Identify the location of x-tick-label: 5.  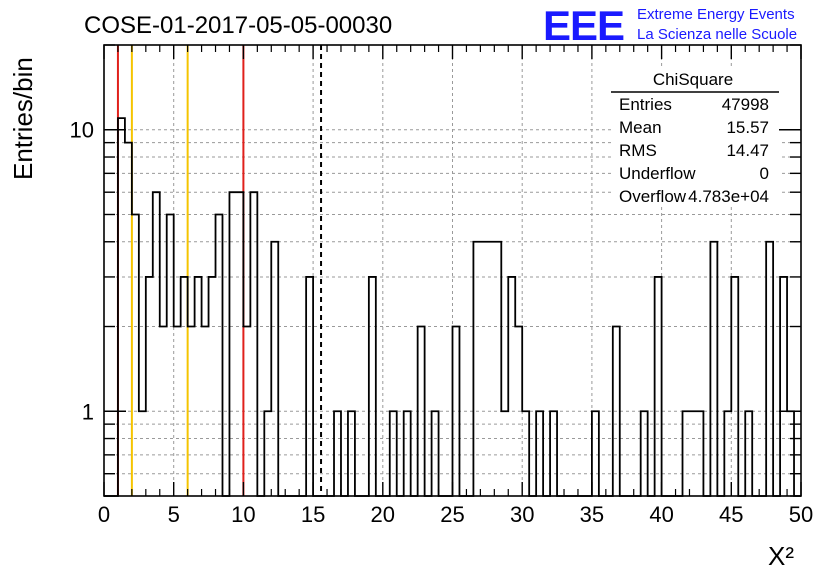
(174, 514).